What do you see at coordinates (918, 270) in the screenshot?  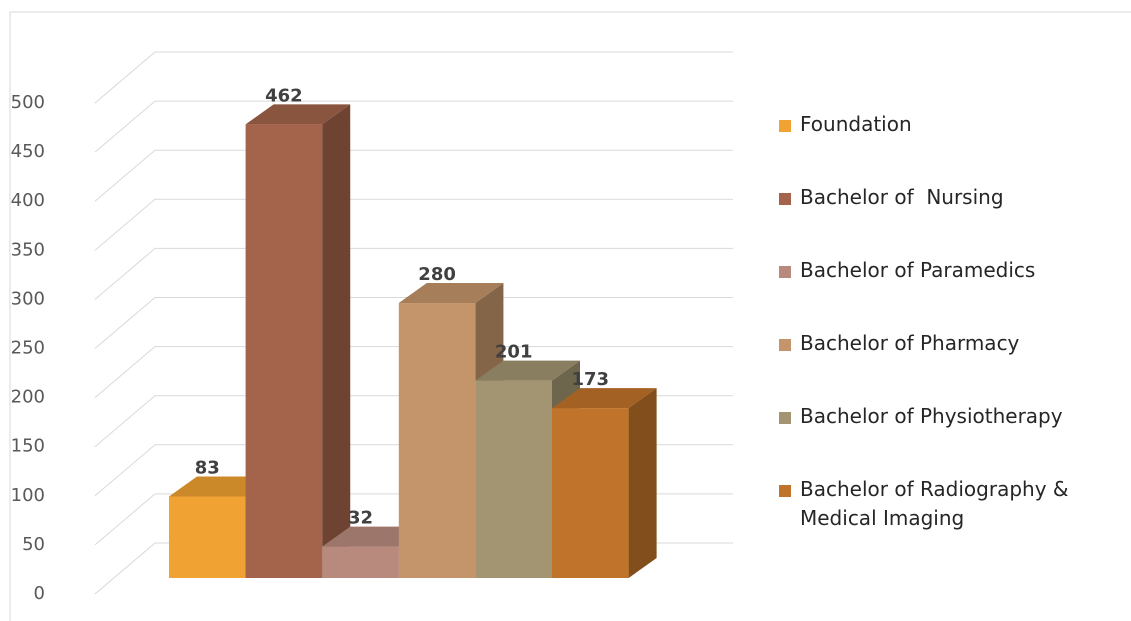 I see `legend-label: Bachelor of Paramedics` at bounding box center [918, 270].